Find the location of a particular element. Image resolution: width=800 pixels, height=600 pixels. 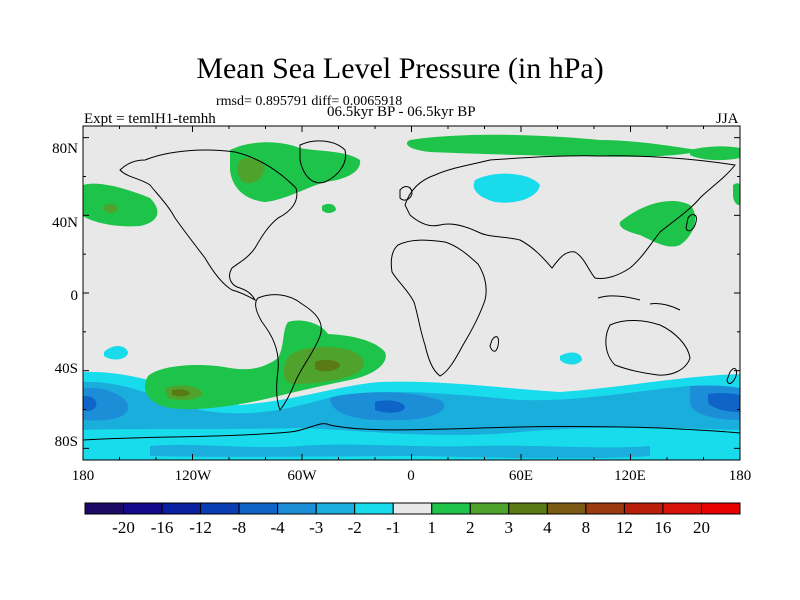

colorbar-label: -8 is located at coordinates (239, 527).